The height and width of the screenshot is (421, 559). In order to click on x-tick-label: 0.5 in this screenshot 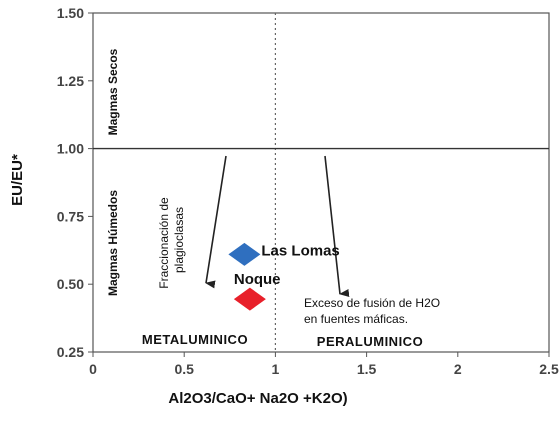, I will do `click(184, 369)`.